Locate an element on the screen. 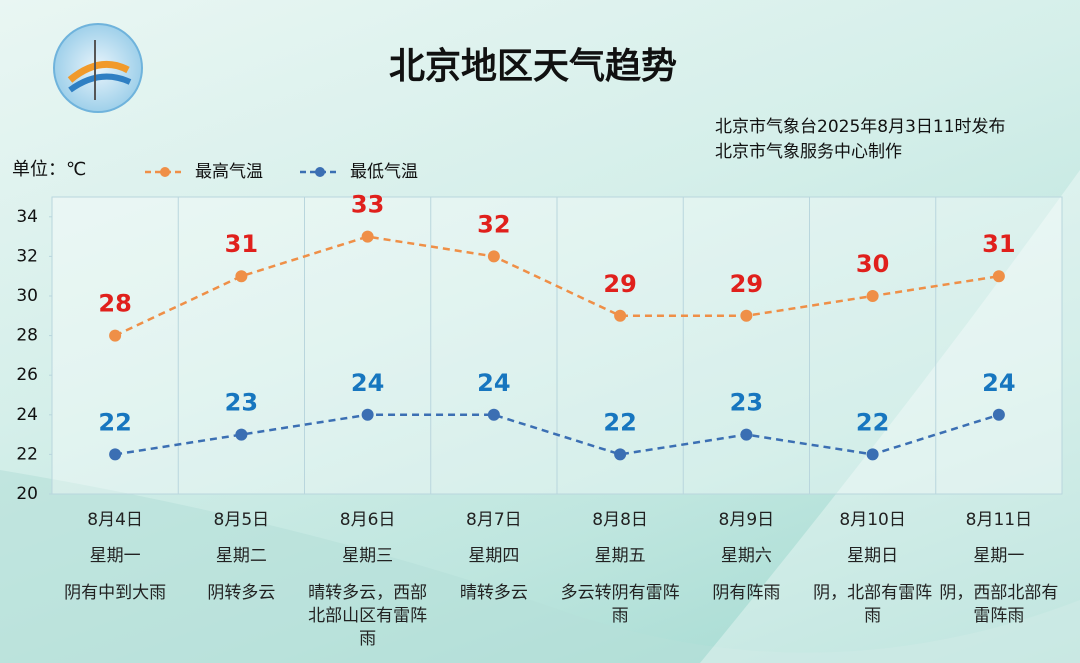 This screenshot has height=663, width=1080. unit-label: 单位：℃ is located at coordinates (49, 169).